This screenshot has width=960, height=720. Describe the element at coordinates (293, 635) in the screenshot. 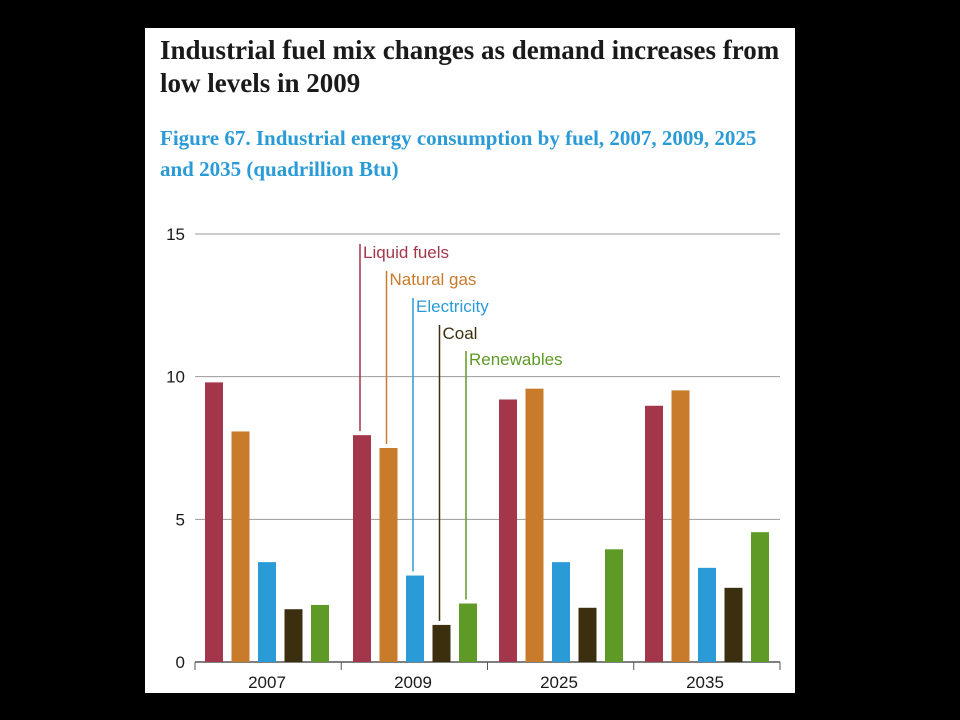

I see `bar-coal-2007` at that location.